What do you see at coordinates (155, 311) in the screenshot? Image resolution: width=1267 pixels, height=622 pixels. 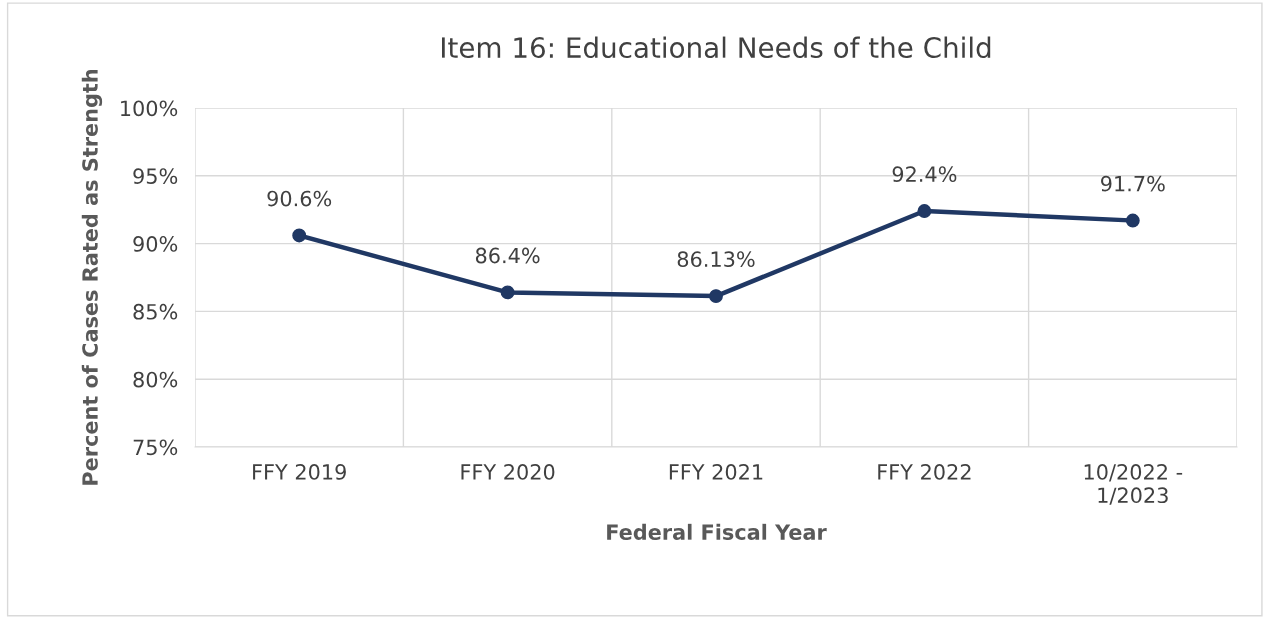 I see `y-tick-label: 85%` at bounding box center [155, 311].